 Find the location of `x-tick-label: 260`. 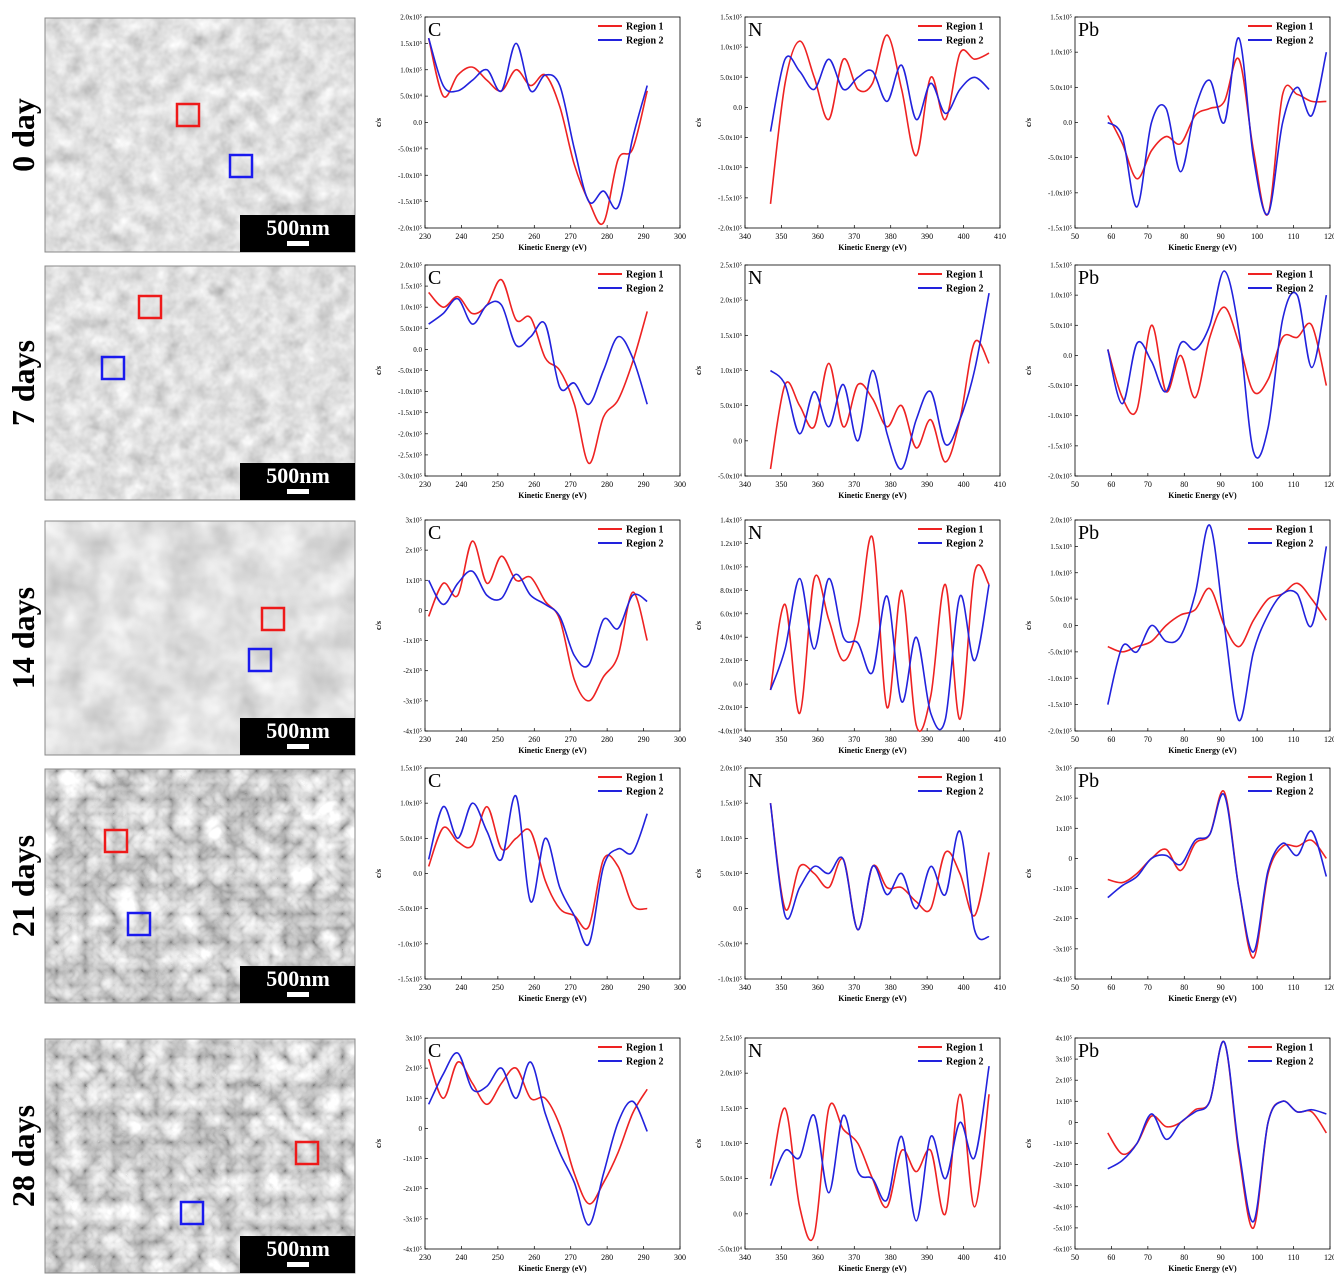

x-tick-label: 260 is located at coordinates (534, 236).